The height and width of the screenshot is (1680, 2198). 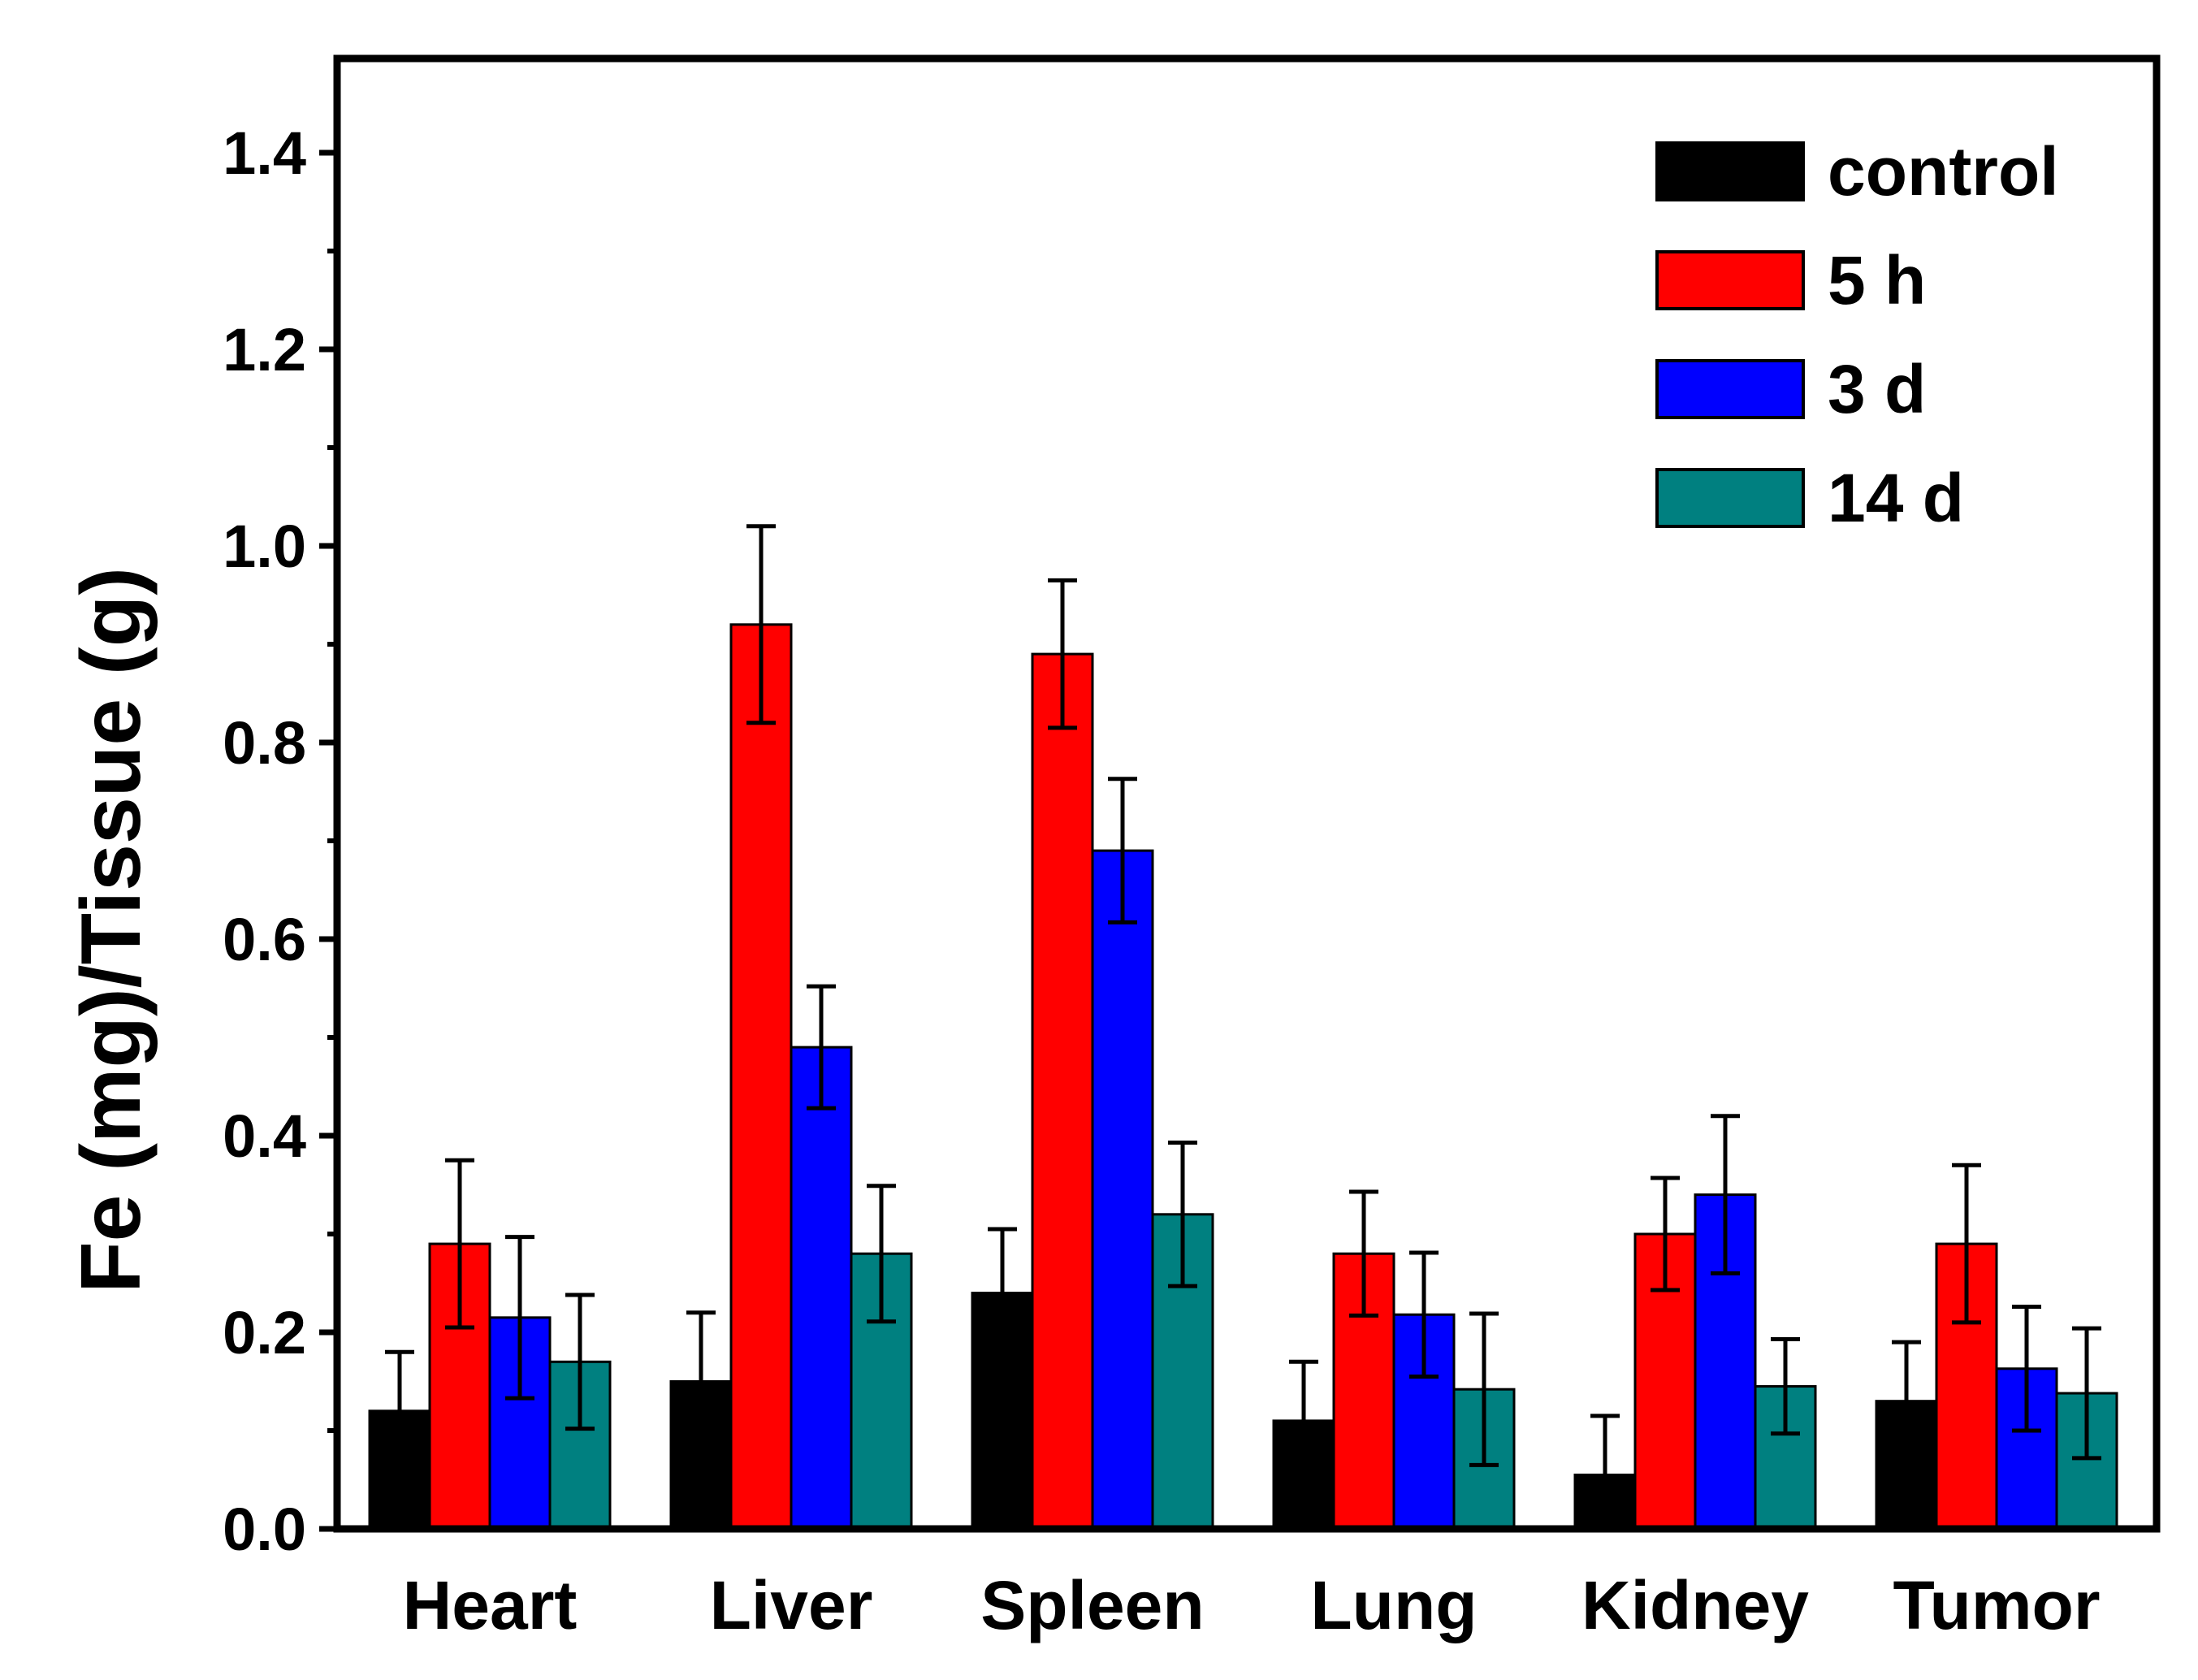 What do you see at coordinates (1906, 1466) in the screenshot?
I see `bar-tumor-control` at bounding box center [1906, 1466].